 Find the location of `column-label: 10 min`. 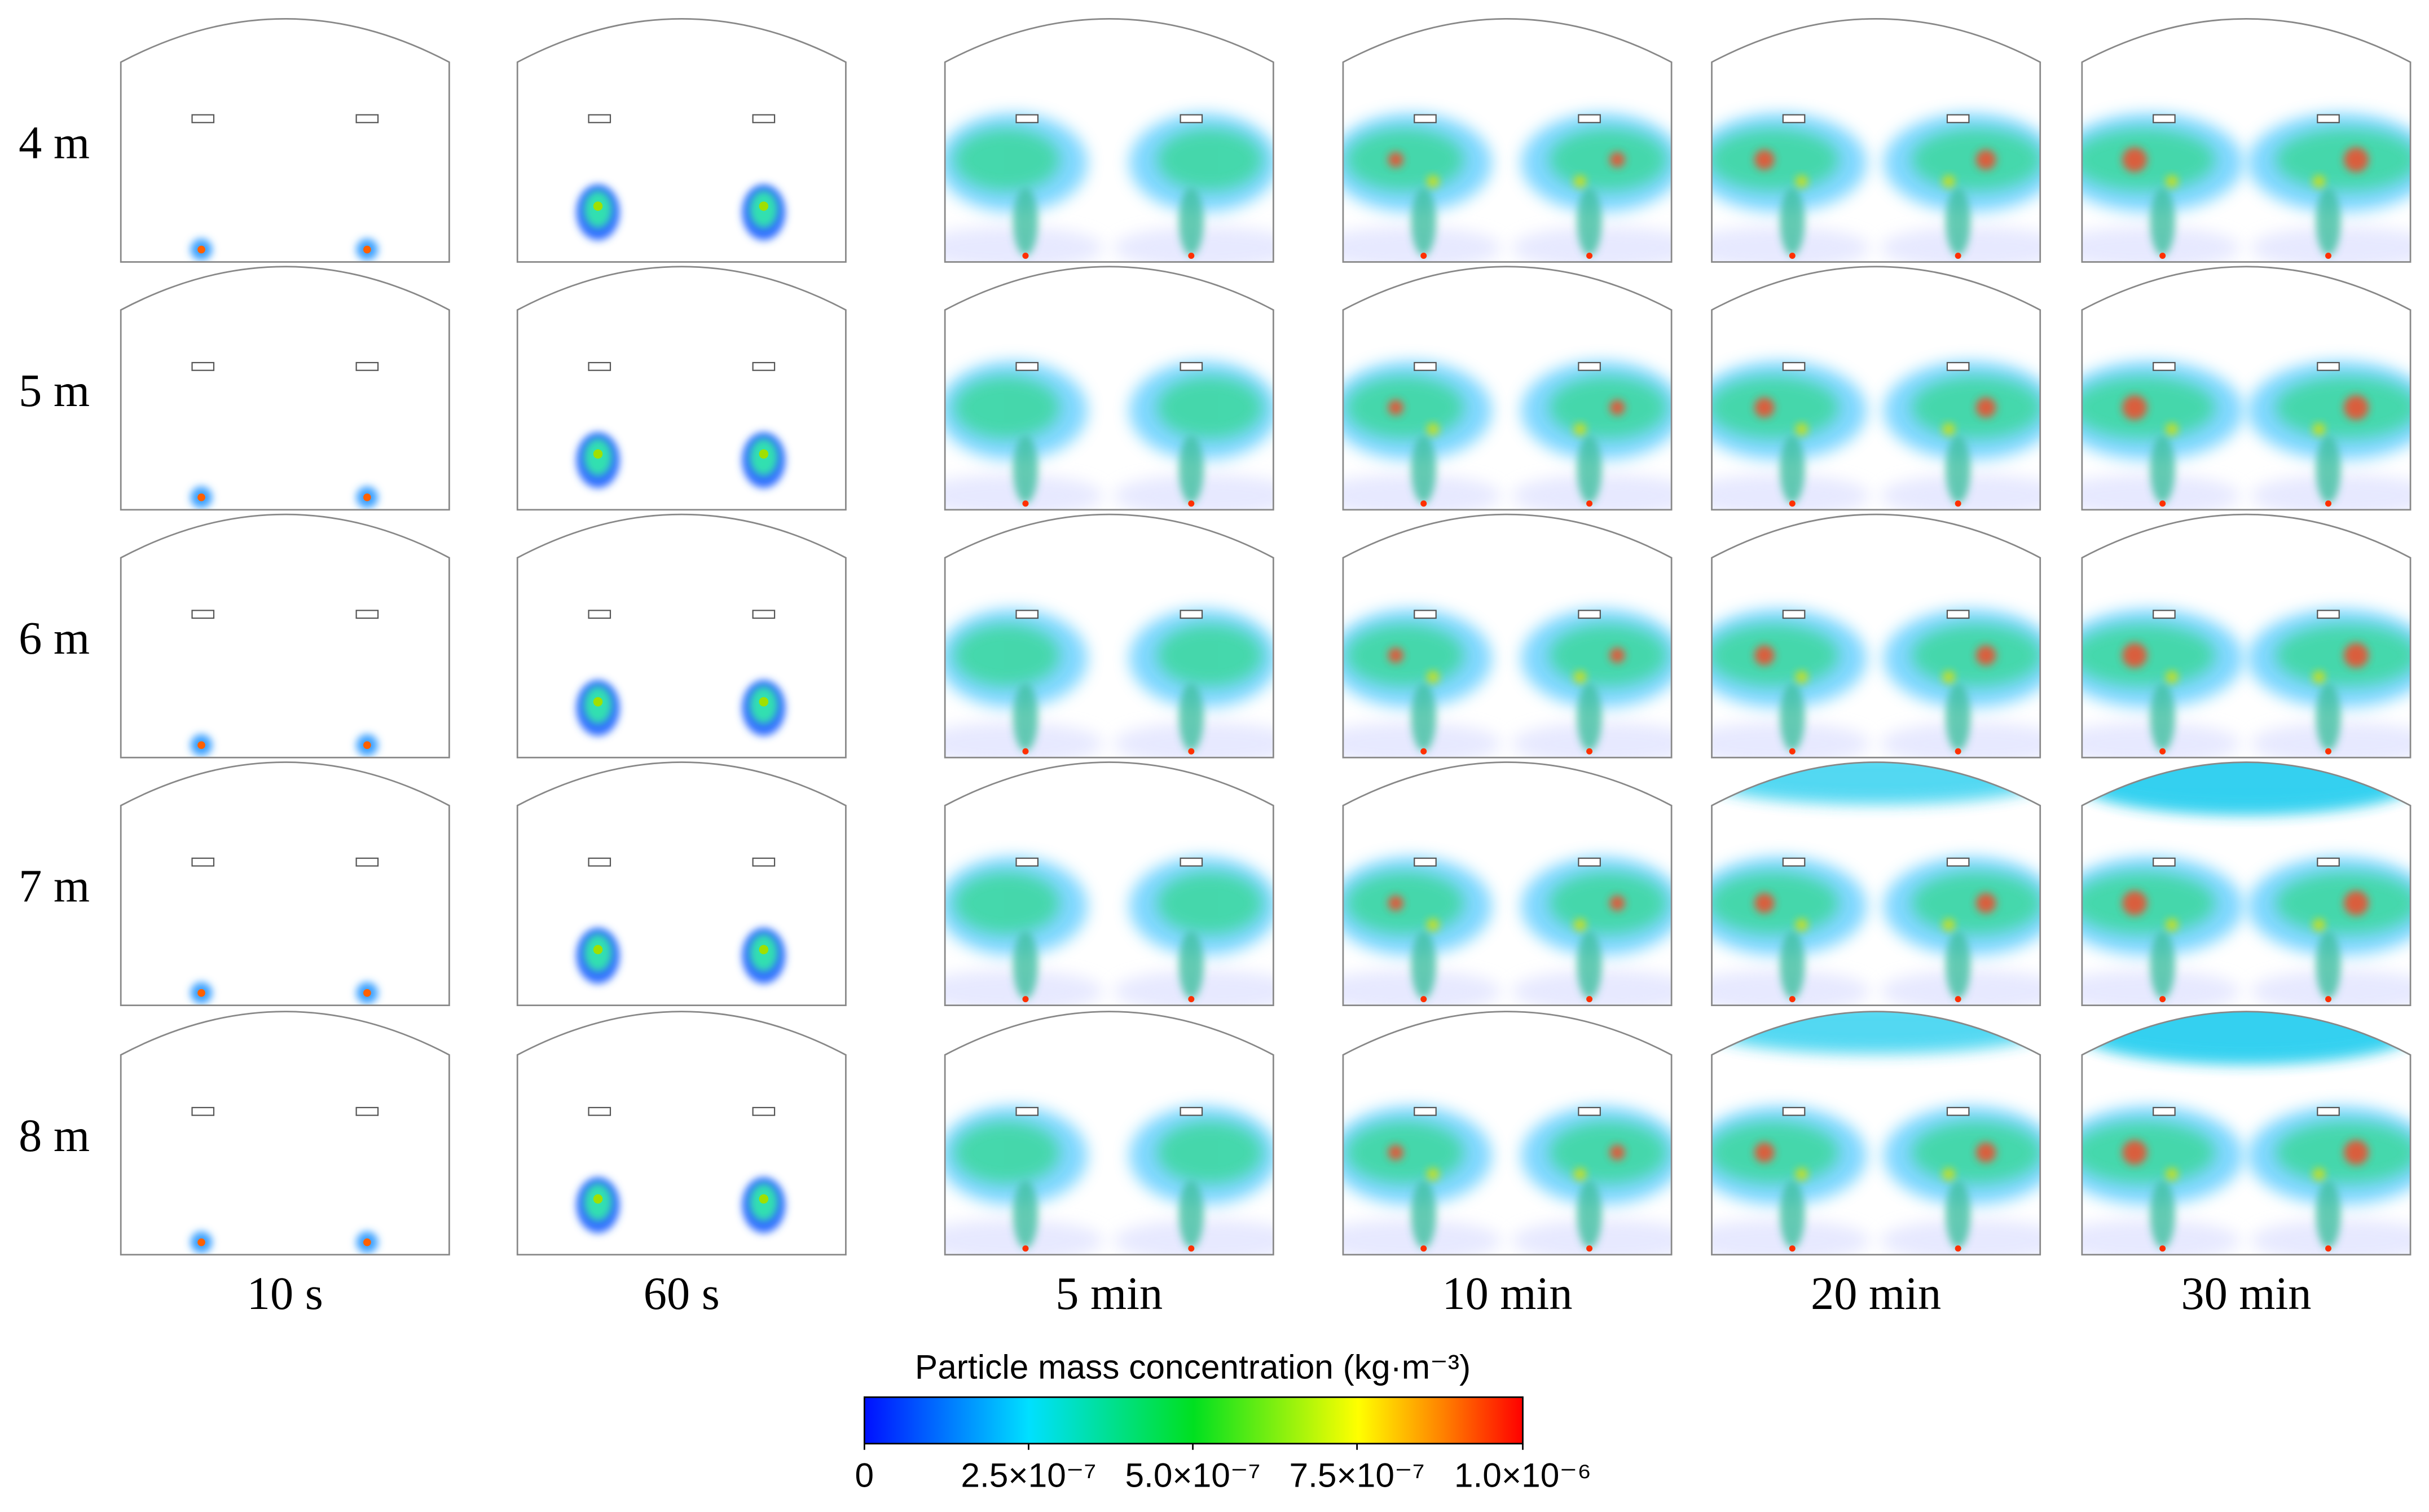

column-label: 10 min is located at coordinates (1507, 1293).